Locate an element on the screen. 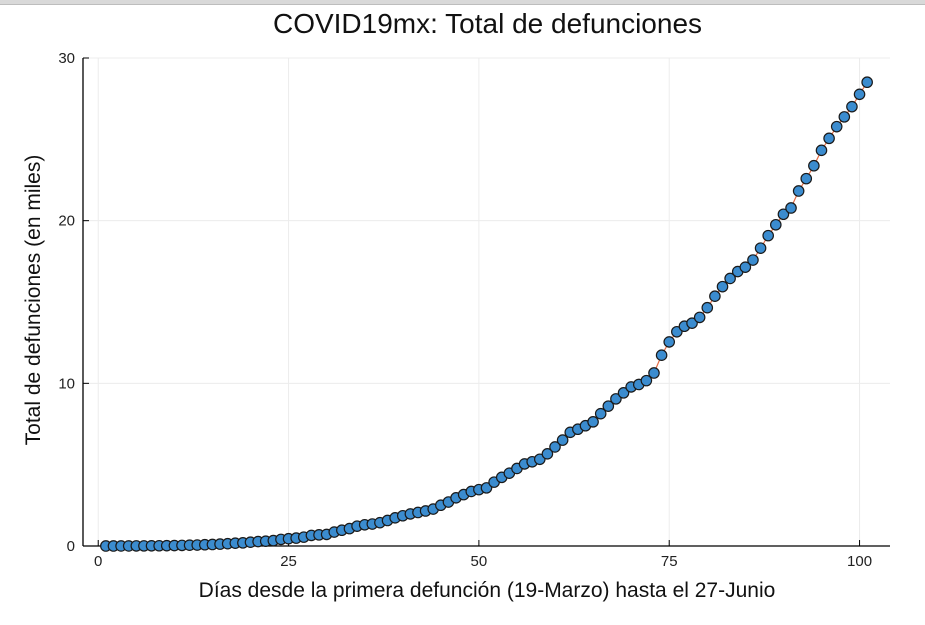 This screenshot has width=925, height=625. y-tick-label: 0 is located at coordinates (71, 546).